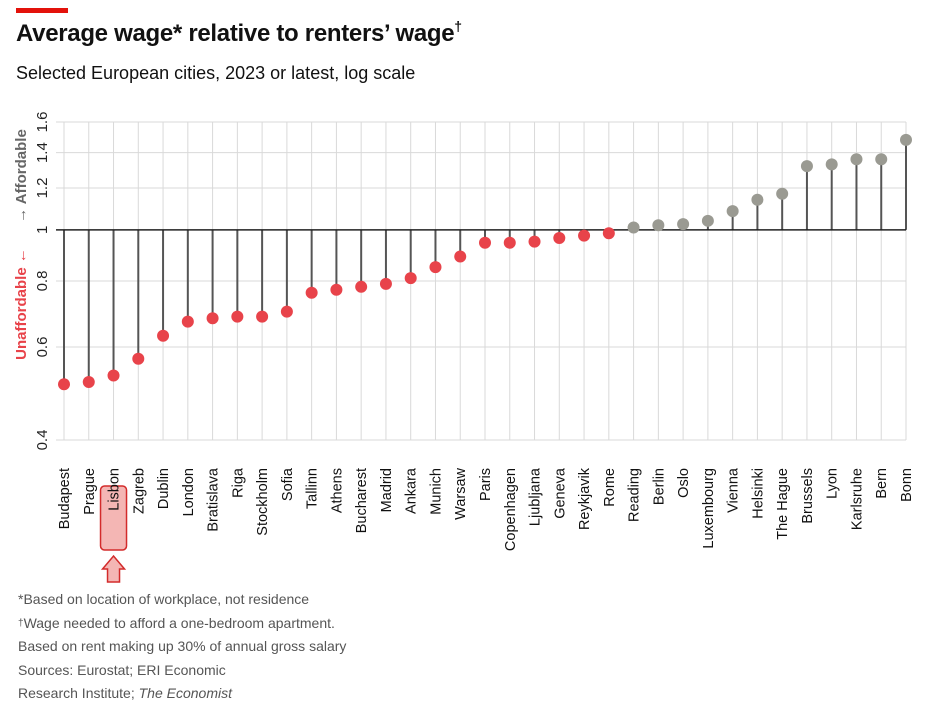  Describe the element at coordinates (387, 490) in the screenshot. I see `category-label: Madrid` at that location.